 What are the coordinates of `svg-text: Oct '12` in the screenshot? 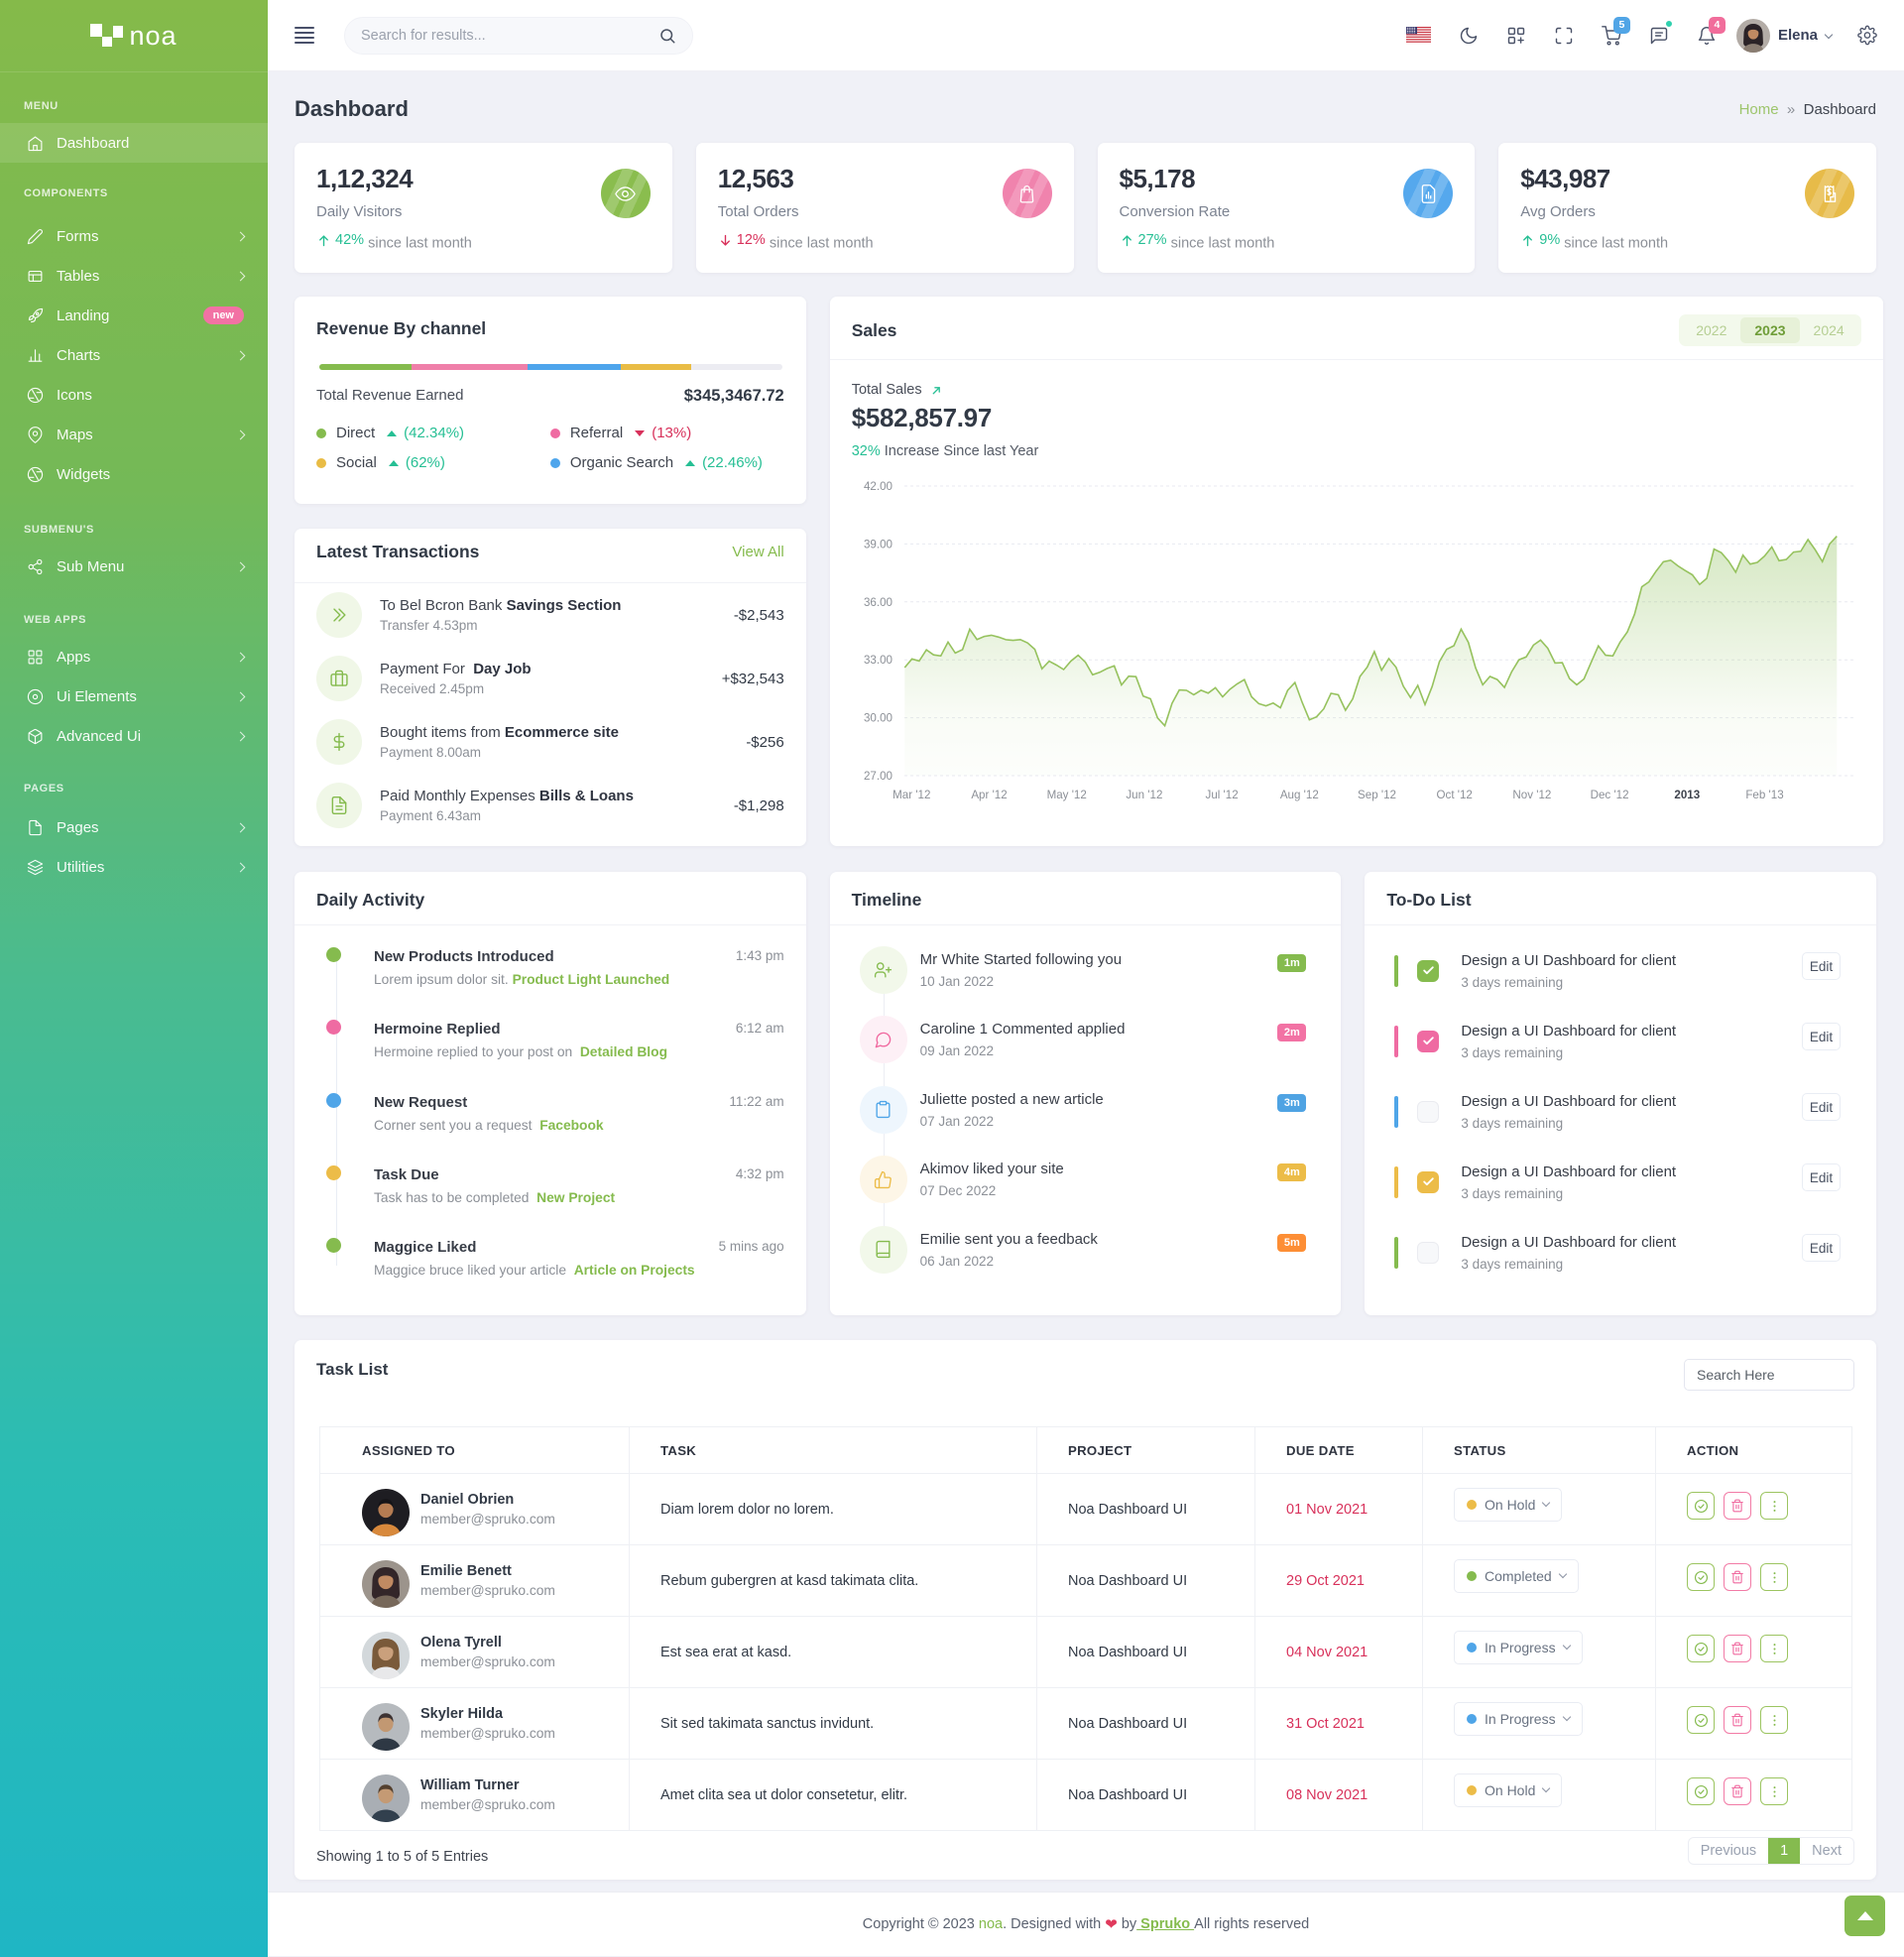 It's located at (1454, 795).